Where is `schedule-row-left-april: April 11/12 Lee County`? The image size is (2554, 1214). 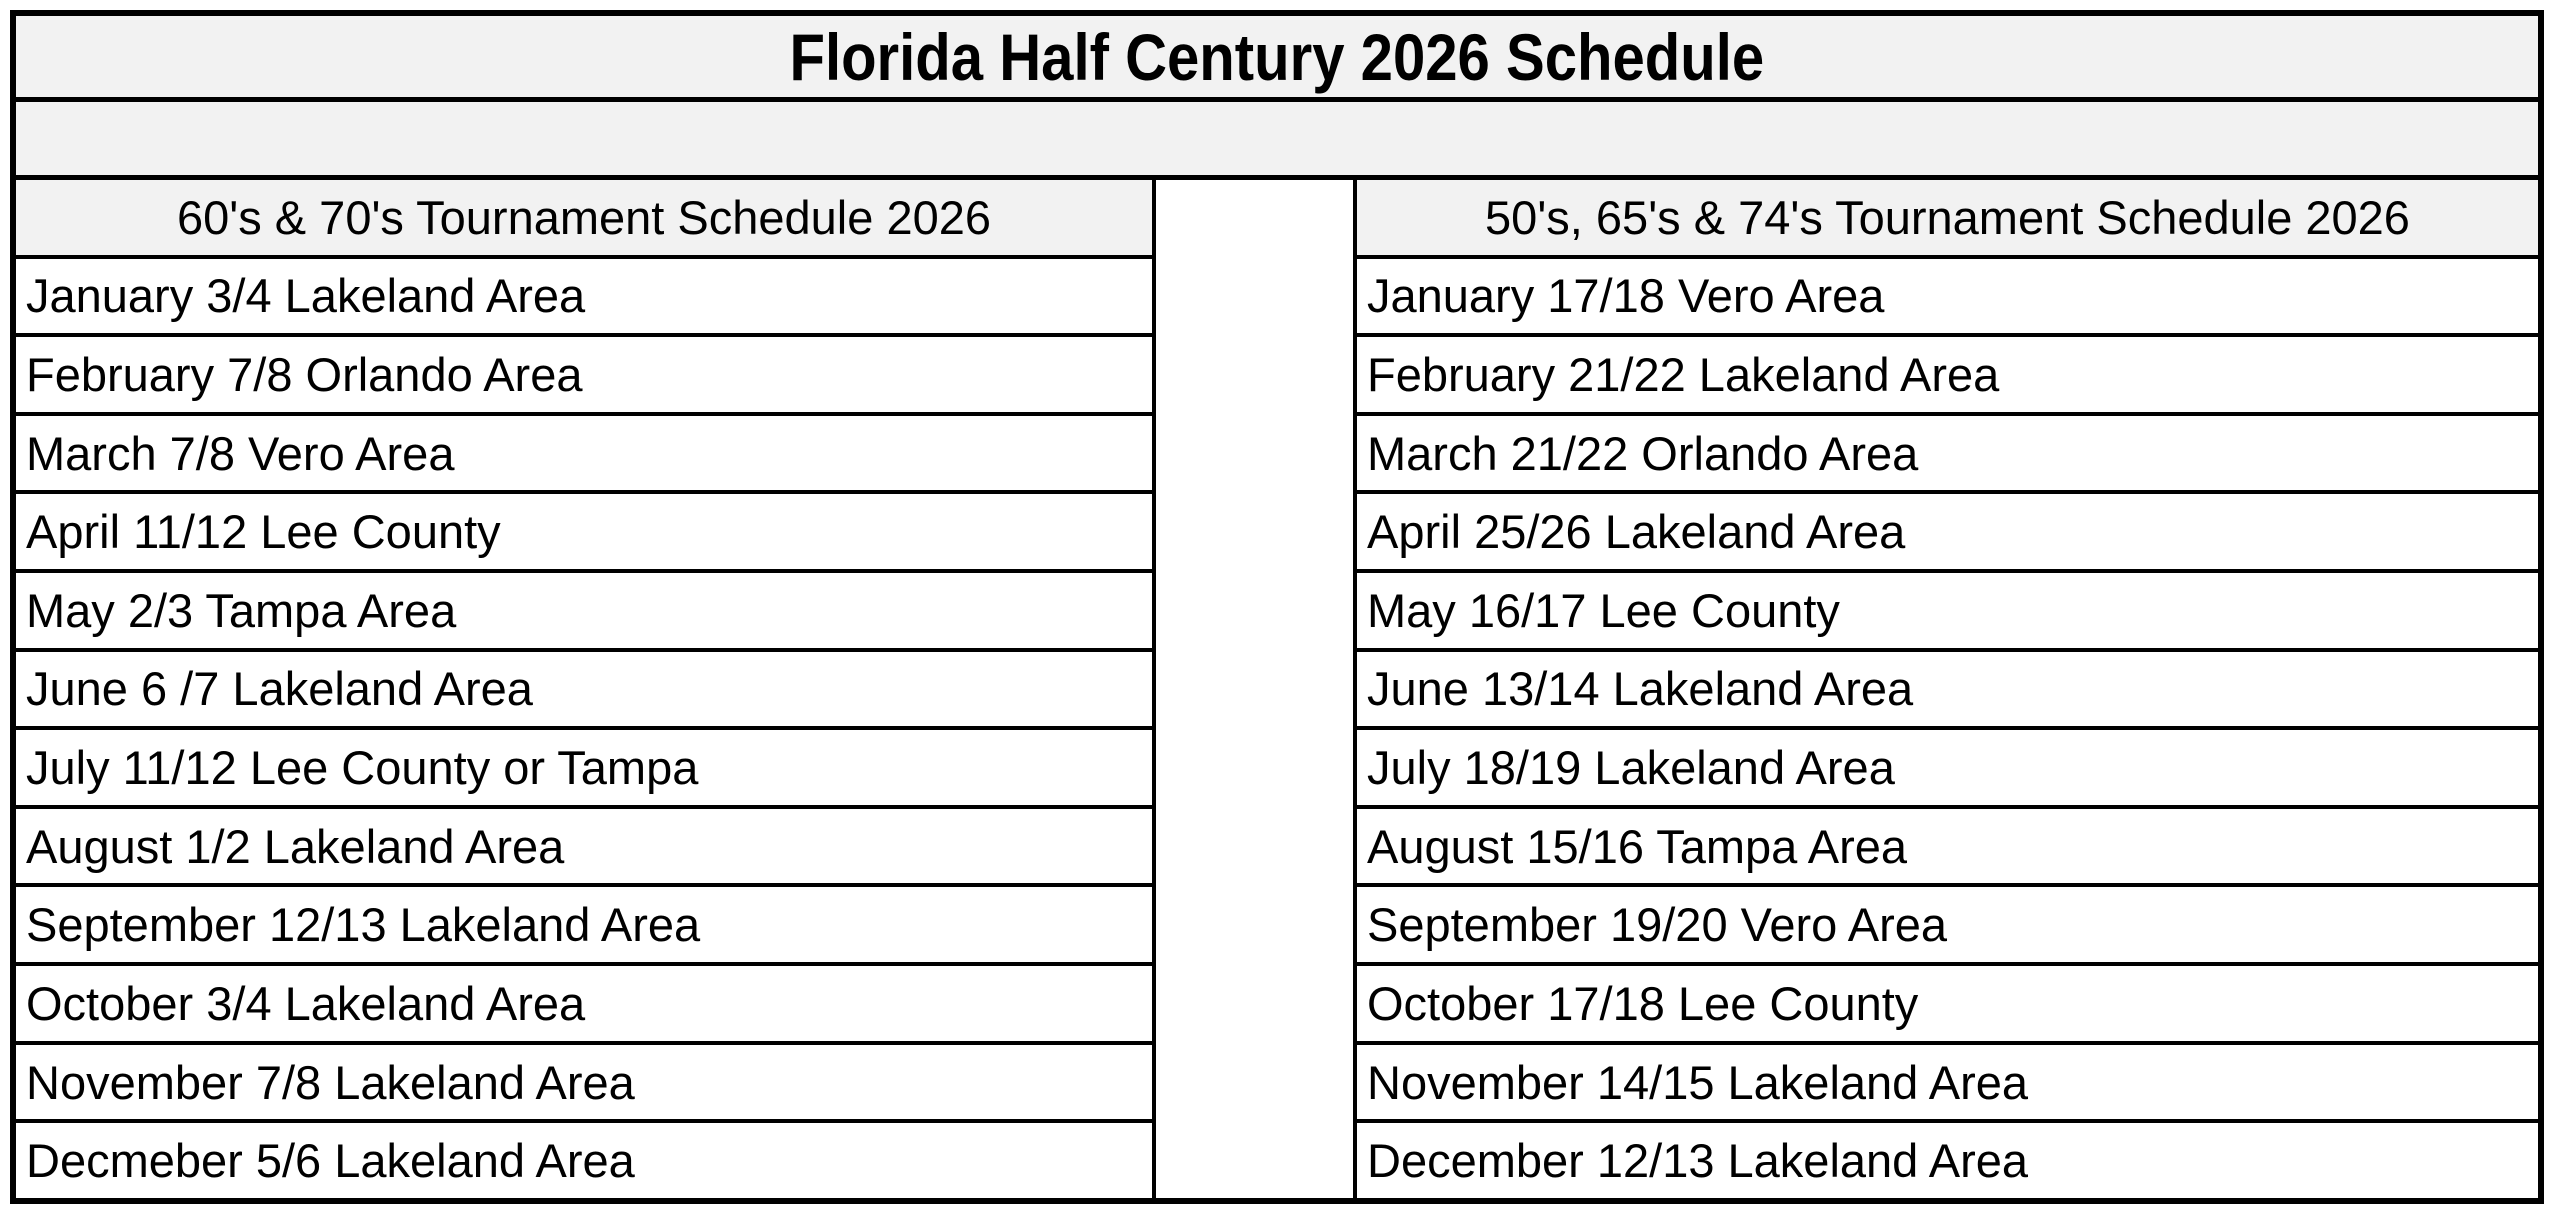 schedule-row-left-april: April 11/12 Lee County is located at coordinates (584, 534).